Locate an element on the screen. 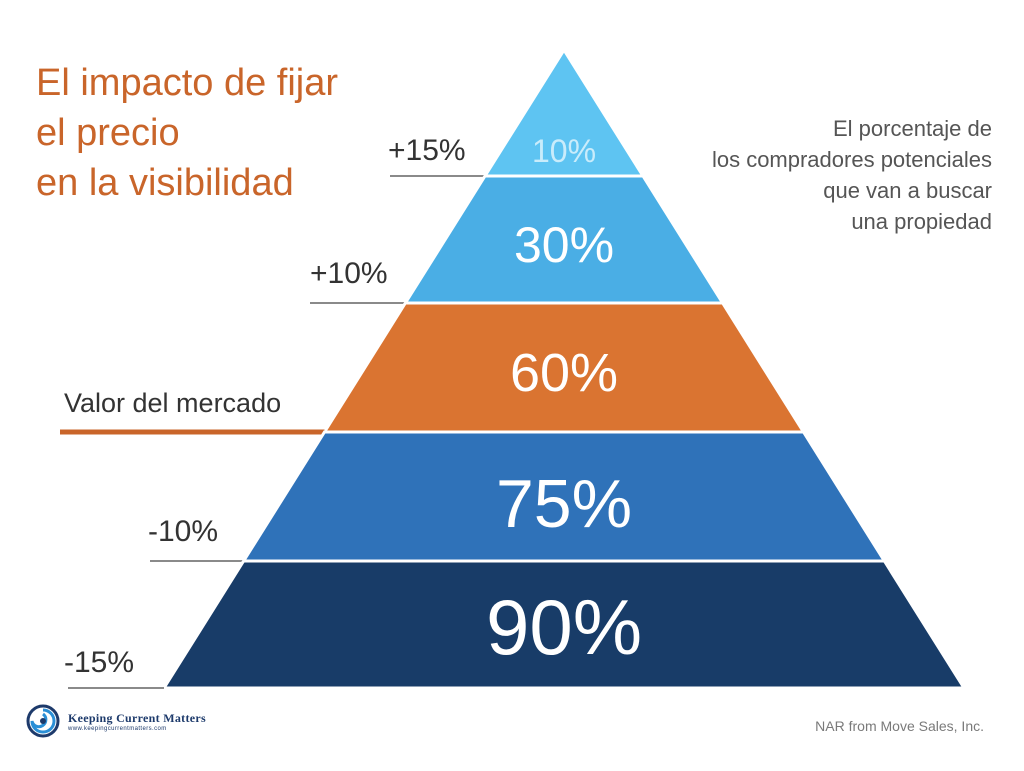  title-line: el precio is located at coordinates (108, 133).